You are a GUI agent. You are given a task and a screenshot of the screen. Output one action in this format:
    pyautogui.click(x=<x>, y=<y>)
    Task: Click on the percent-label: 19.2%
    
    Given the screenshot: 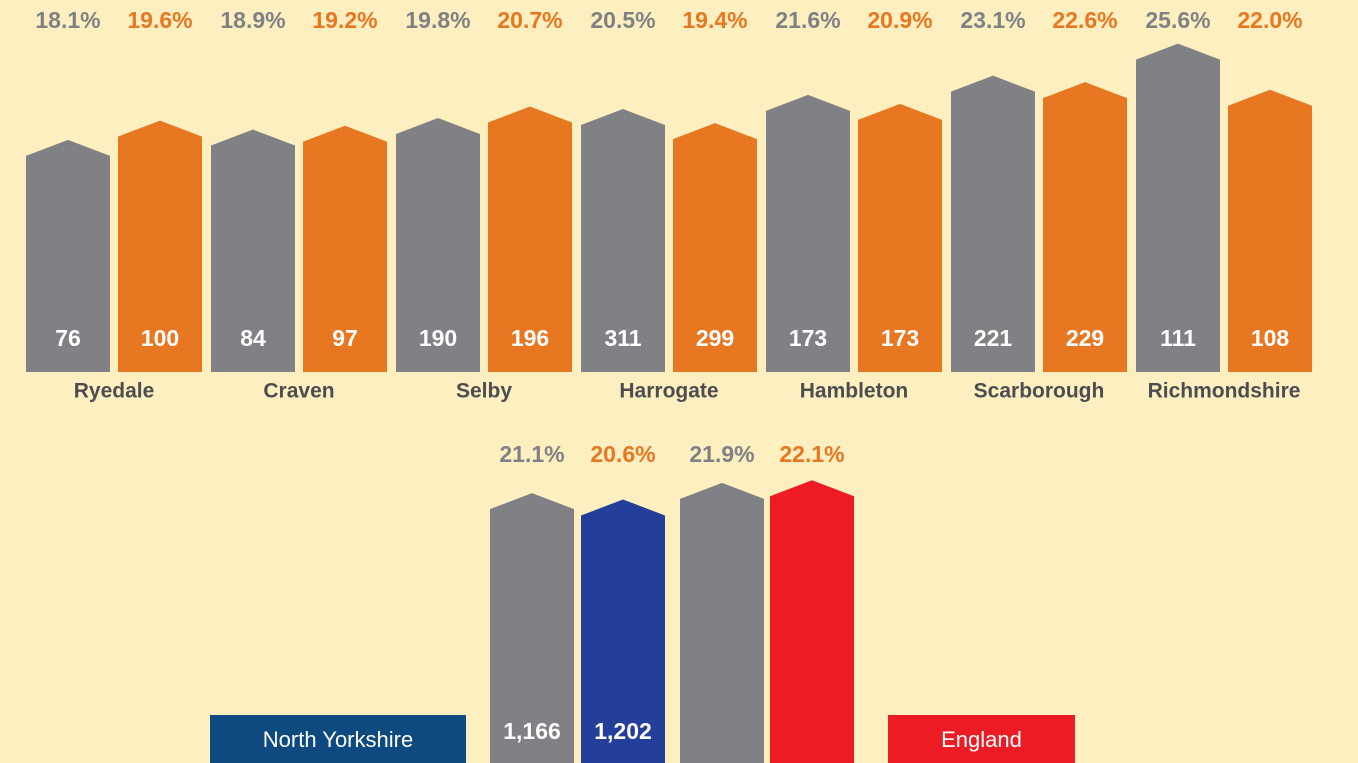 What is the action you would take?
    pyautogui.click(x=344, y=20)
    